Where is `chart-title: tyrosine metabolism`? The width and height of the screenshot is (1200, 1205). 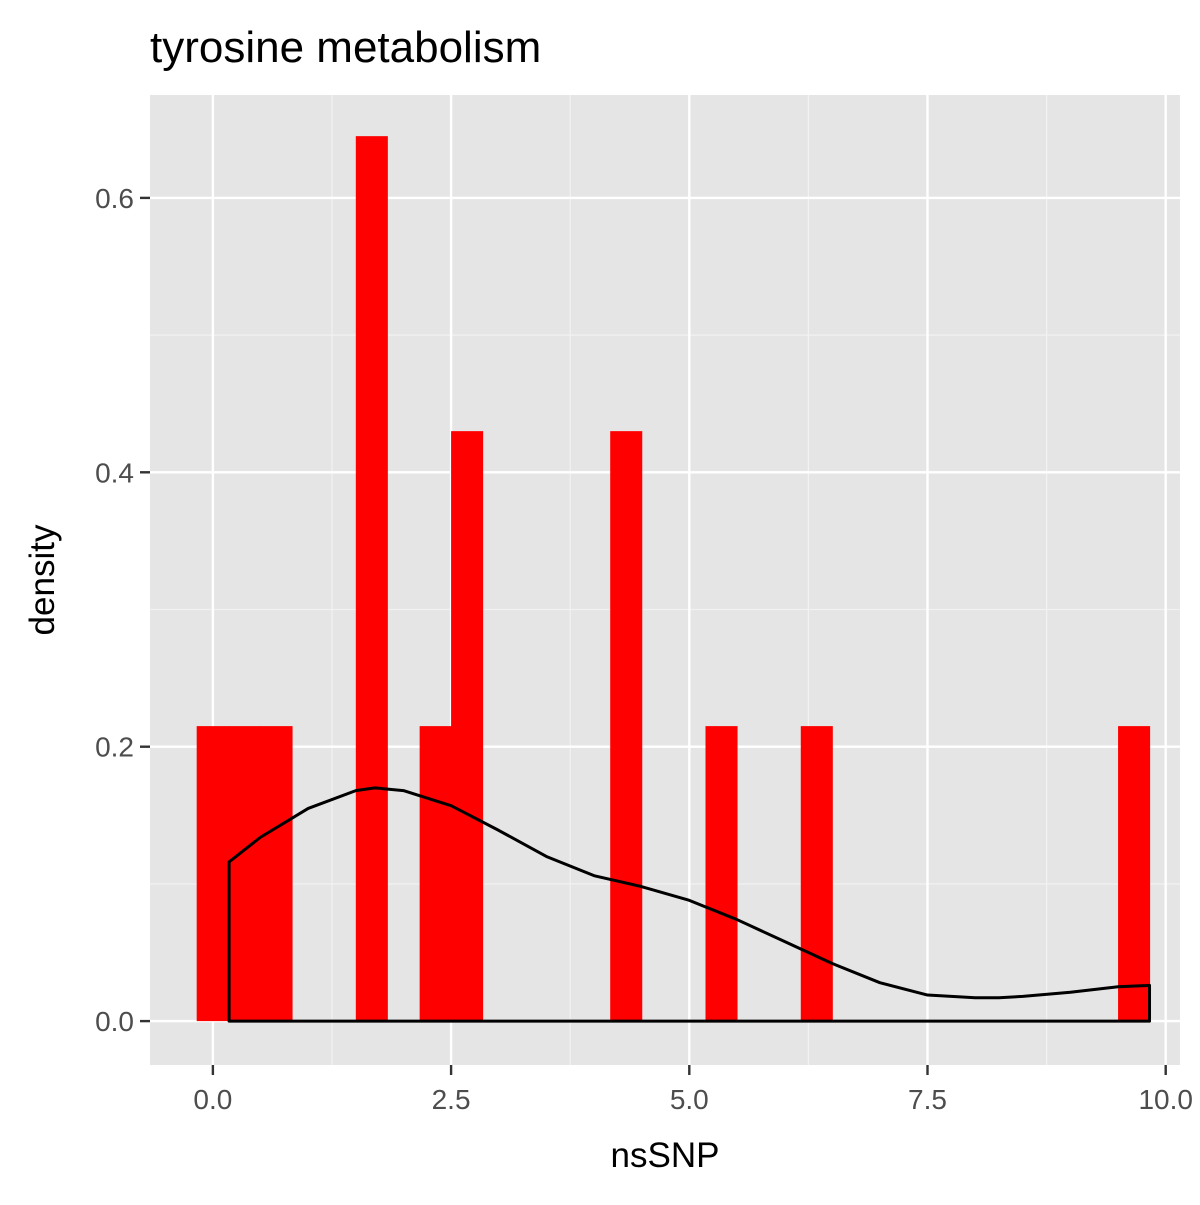 chart-title: tyrosine metabolism is located at coordinates (345, 47).